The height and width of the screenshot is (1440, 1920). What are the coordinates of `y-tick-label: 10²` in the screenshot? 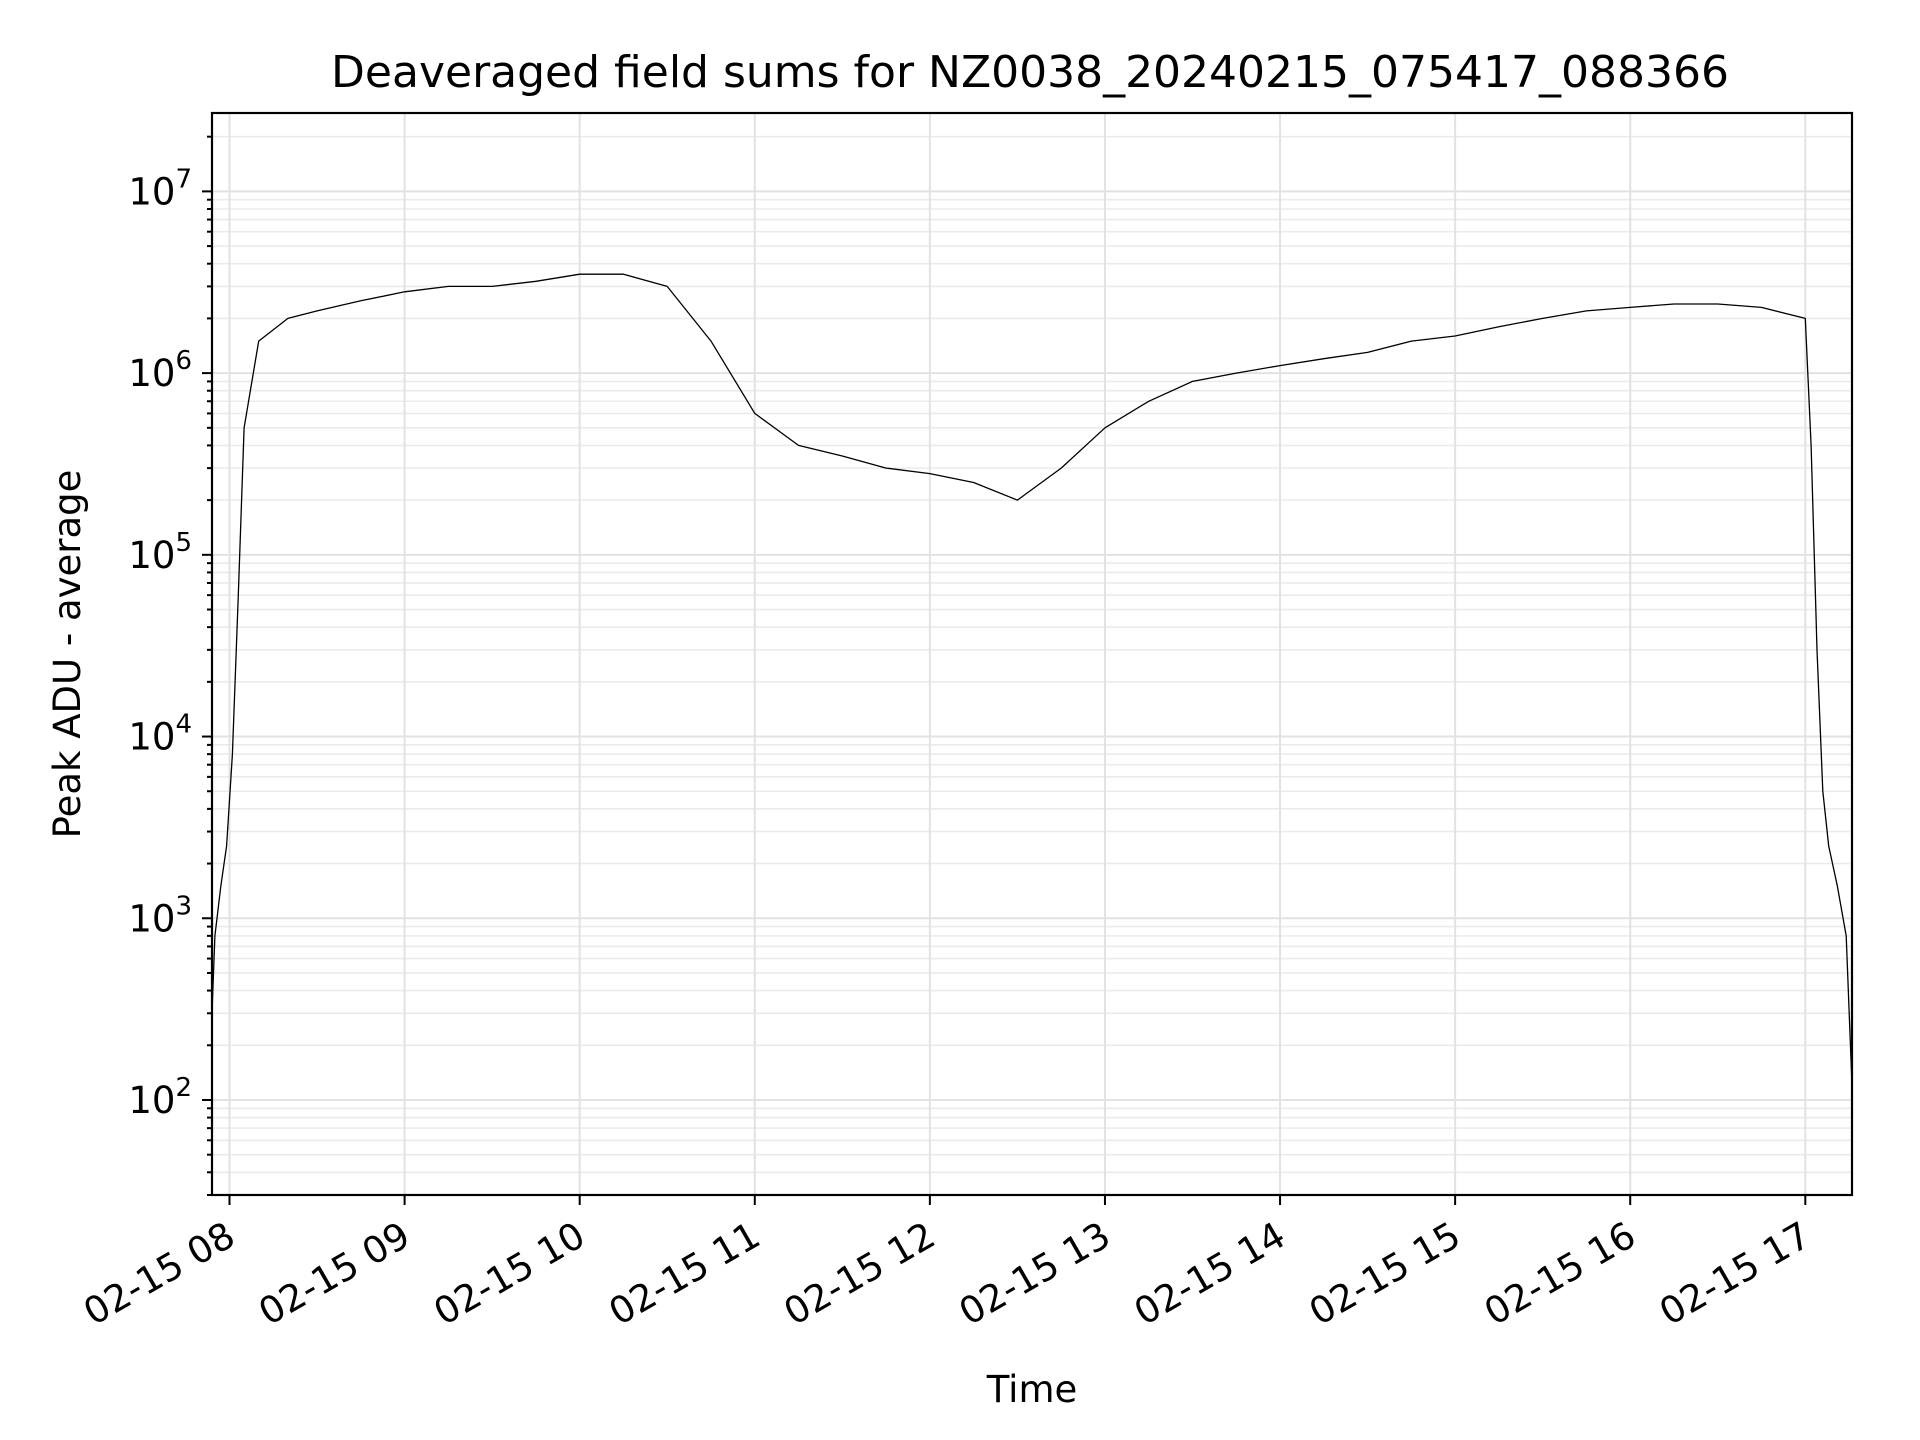 It's located at (160, 1097).